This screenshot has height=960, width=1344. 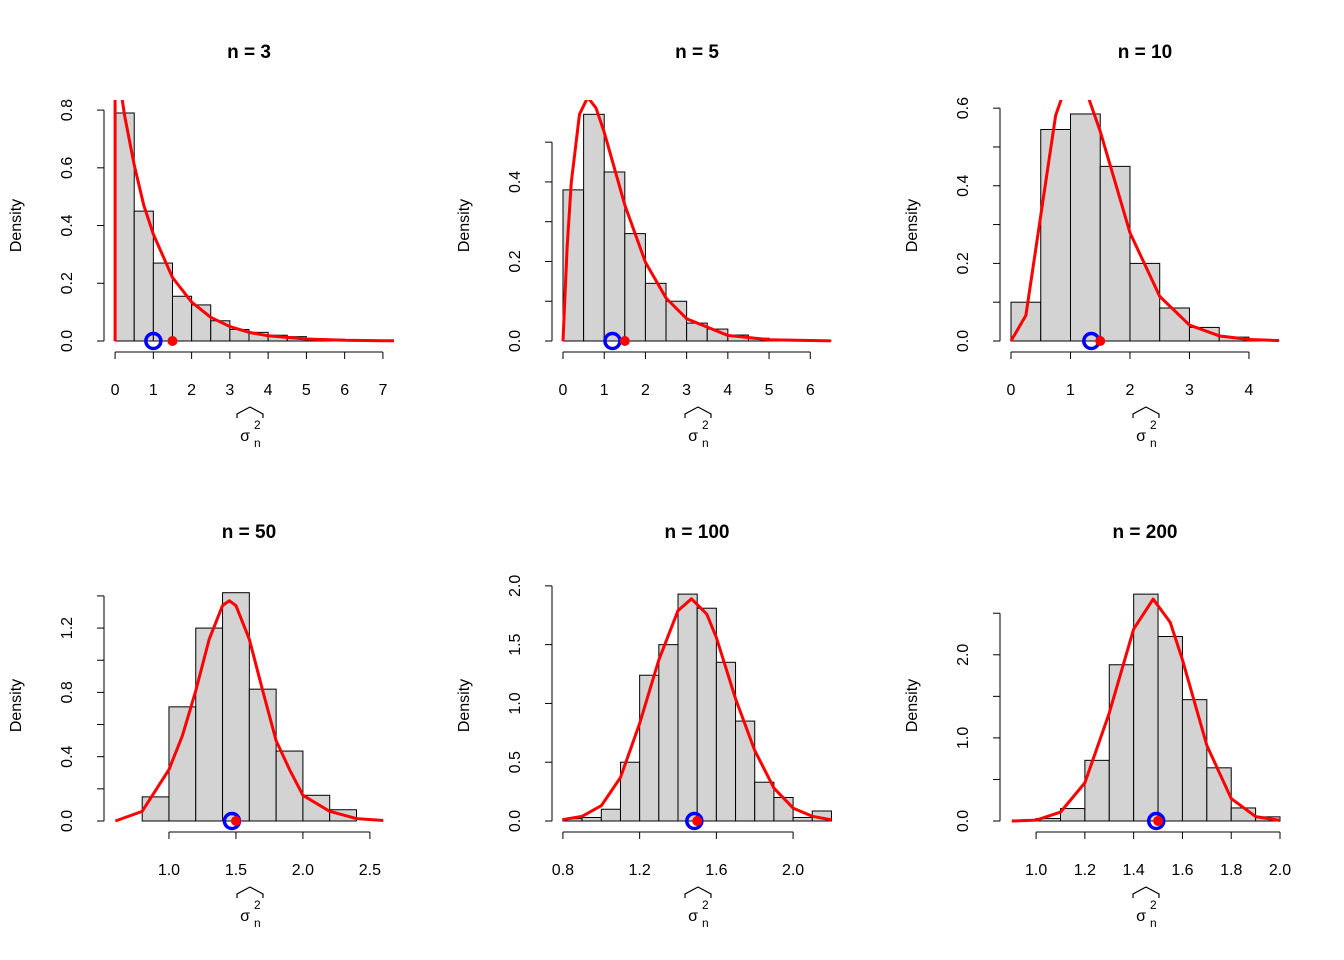 What do you see at coordinates (1231, 870) in the screenshot?
I see `x-tick-label: 1.8` at bounding box center [1231, 870].